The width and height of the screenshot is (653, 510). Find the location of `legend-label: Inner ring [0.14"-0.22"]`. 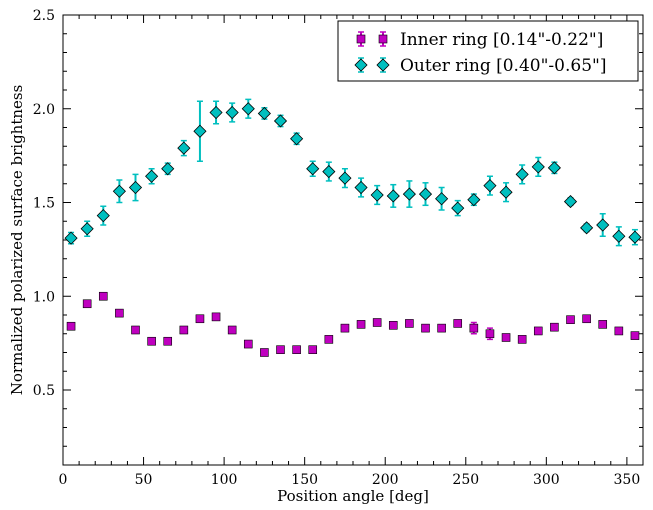

legend-label: Inner ring [0.14"-0.22"] is located at coordinates (501, 40).